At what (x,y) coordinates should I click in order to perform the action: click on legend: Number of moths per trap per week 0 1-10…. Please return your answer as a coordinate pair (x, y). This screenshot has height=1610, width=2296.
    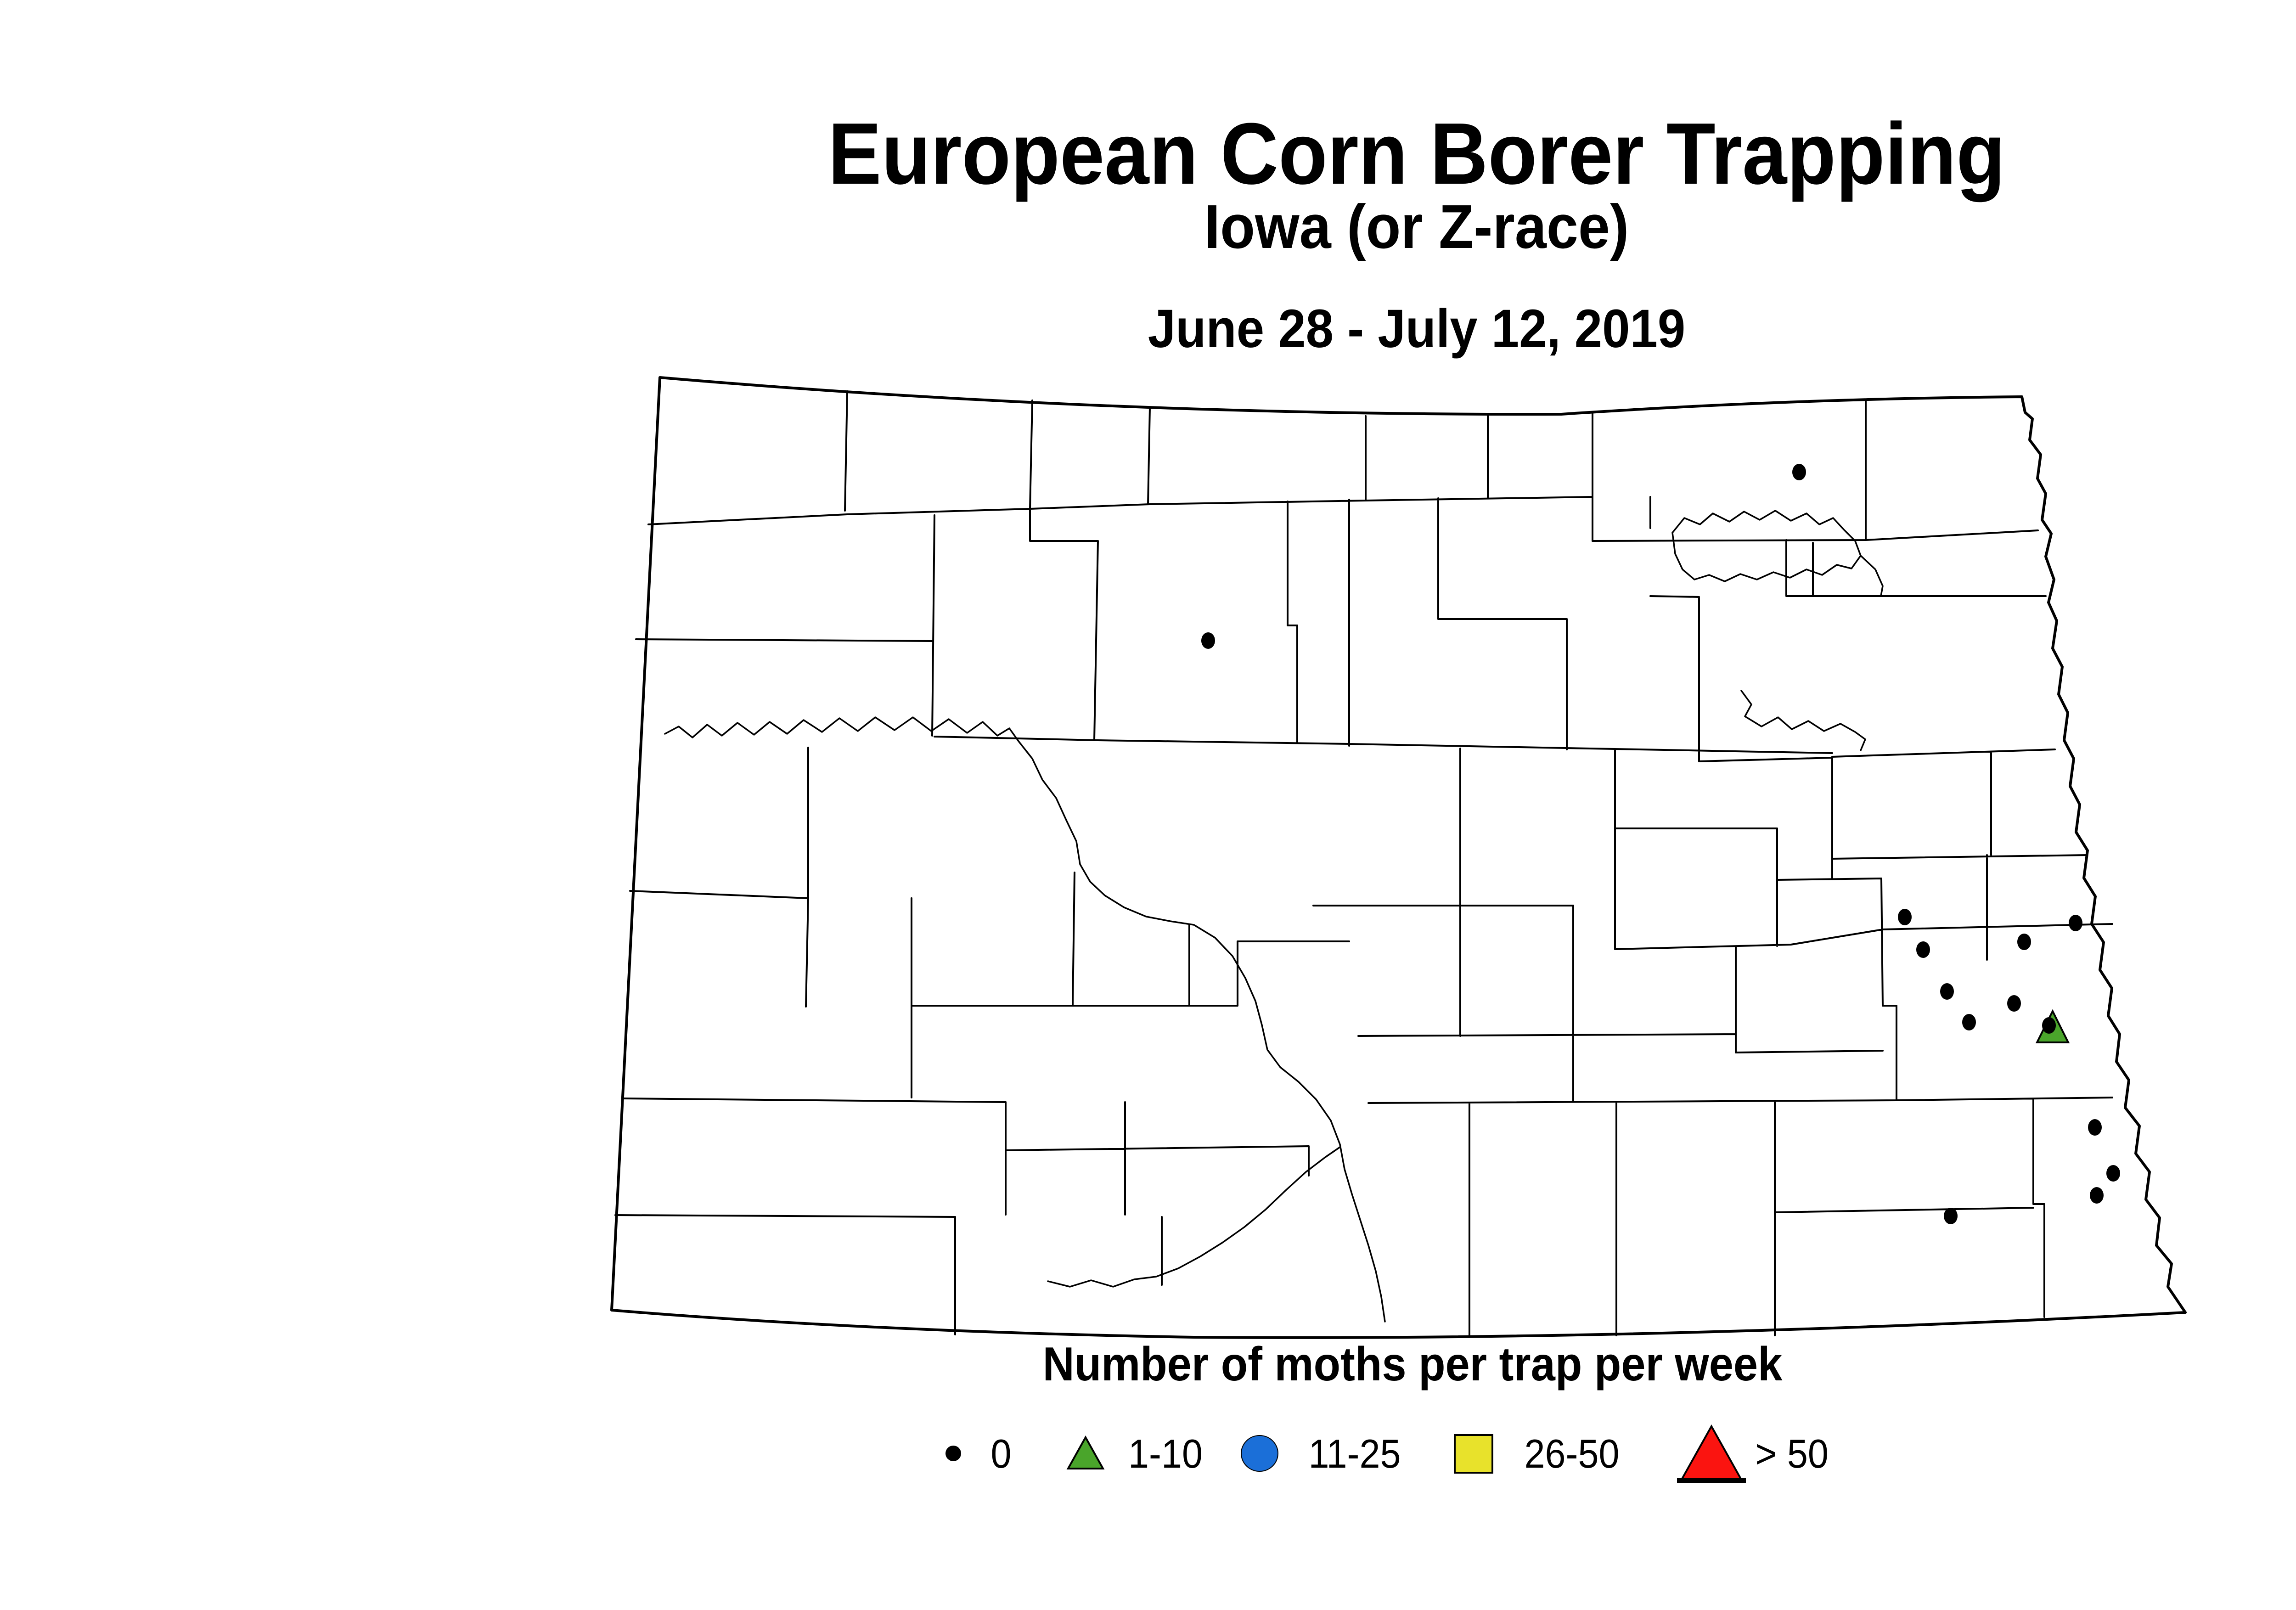
    Looking at the image, I should click on (1387, 1410).